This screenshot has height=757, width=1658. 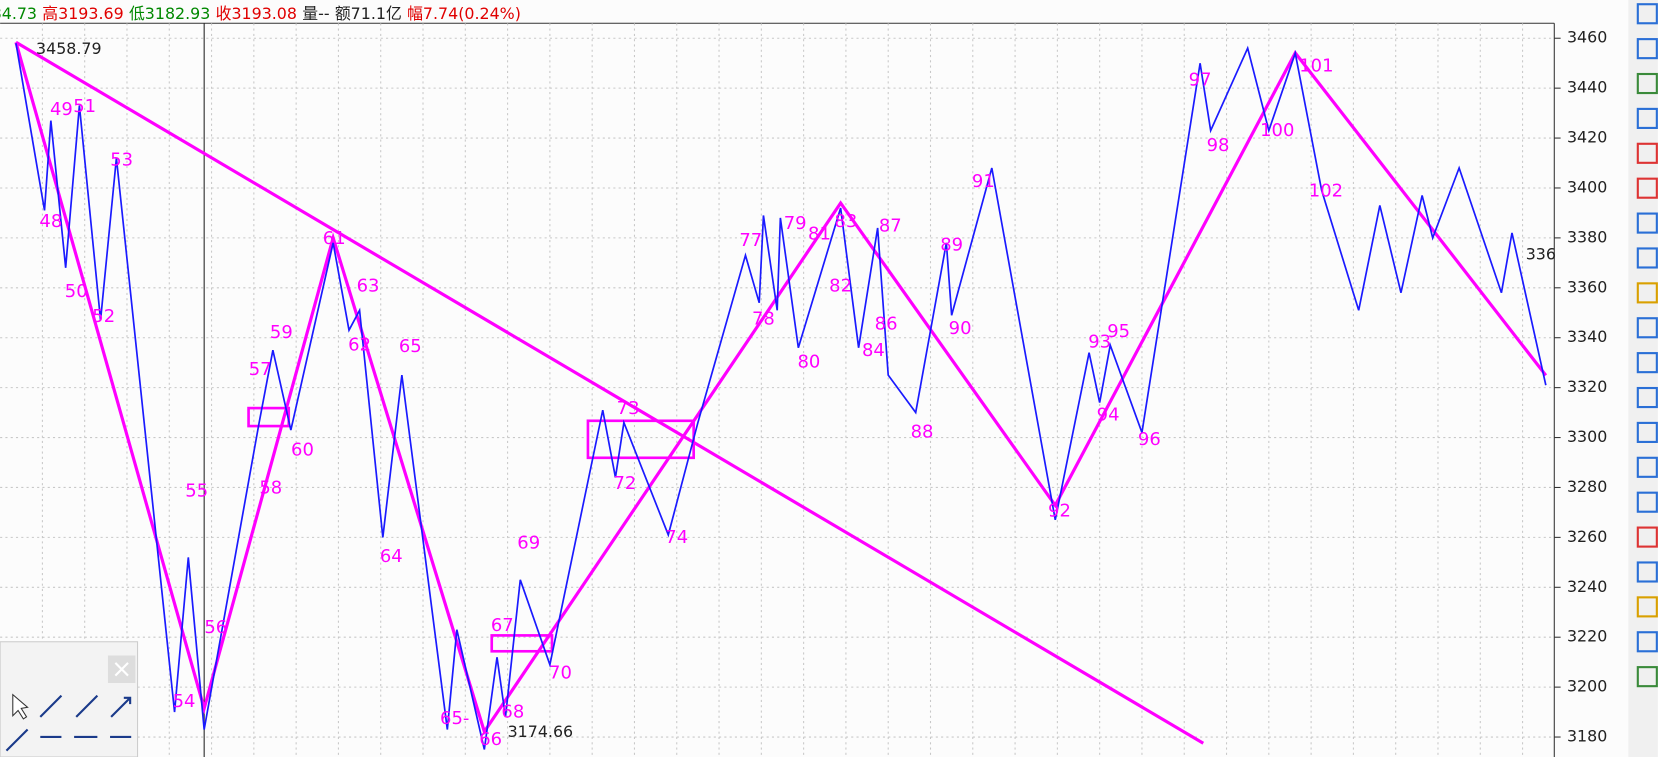 What do you see at coordinates (82, 13) in the screenshot?
I see `header-item: 高3193.69` at bounding box center [82, 13].